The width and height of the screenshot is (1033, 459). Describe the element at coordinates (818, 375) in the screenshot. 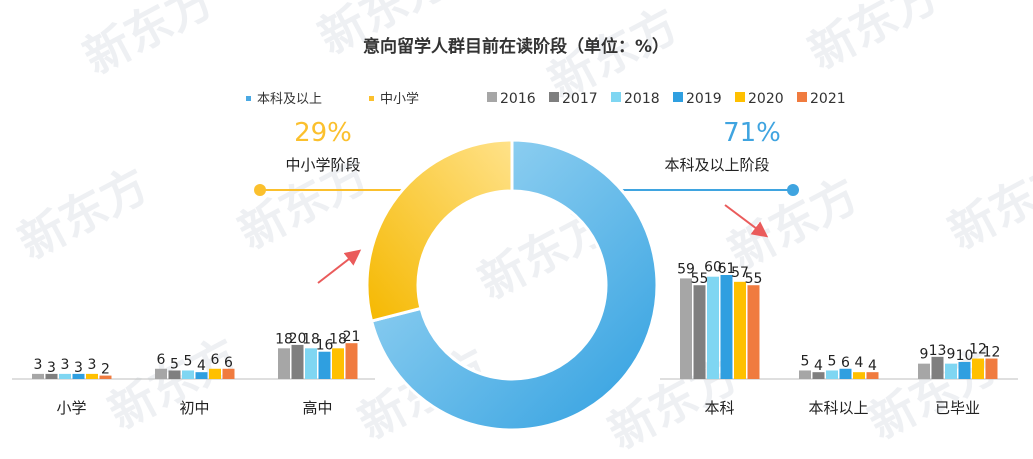

I see `bar-本科以上-2017` at that location.